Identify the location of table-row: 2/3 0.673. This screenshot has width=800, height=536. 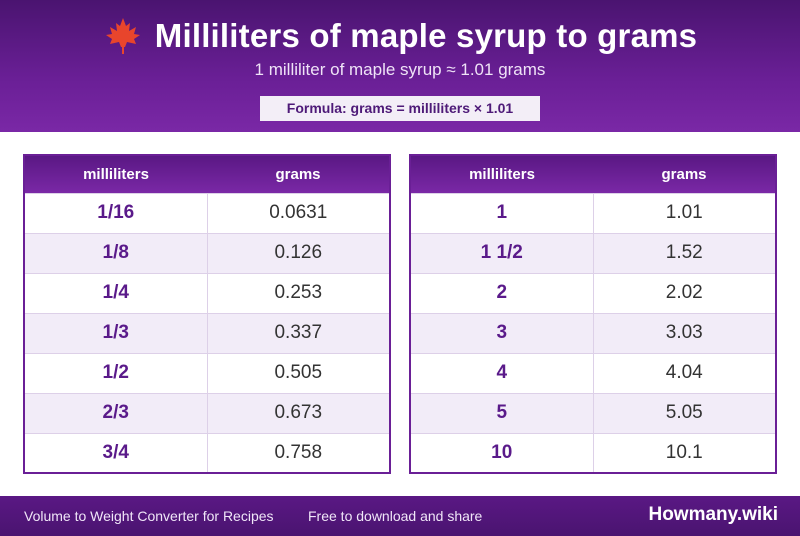
(207, 412).